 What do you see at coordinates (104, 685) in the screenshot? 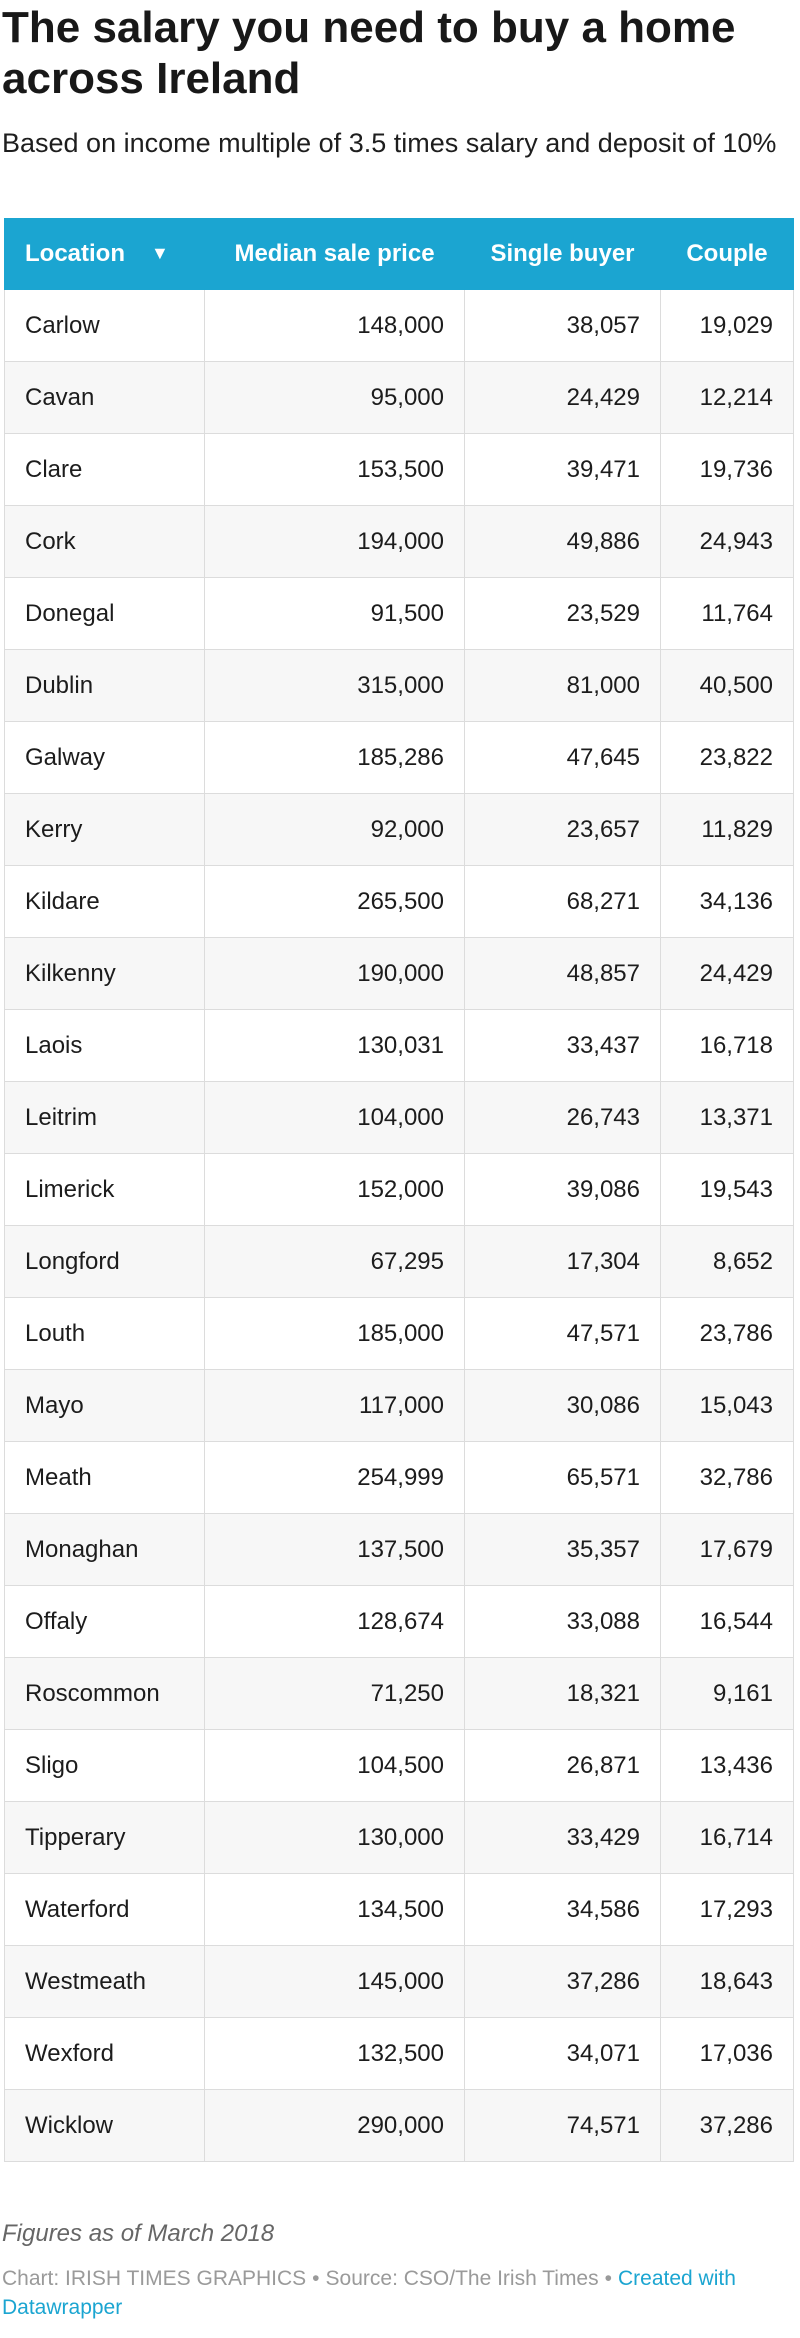
I see `cell-location: Dublin` at bounding box center [104, 685].